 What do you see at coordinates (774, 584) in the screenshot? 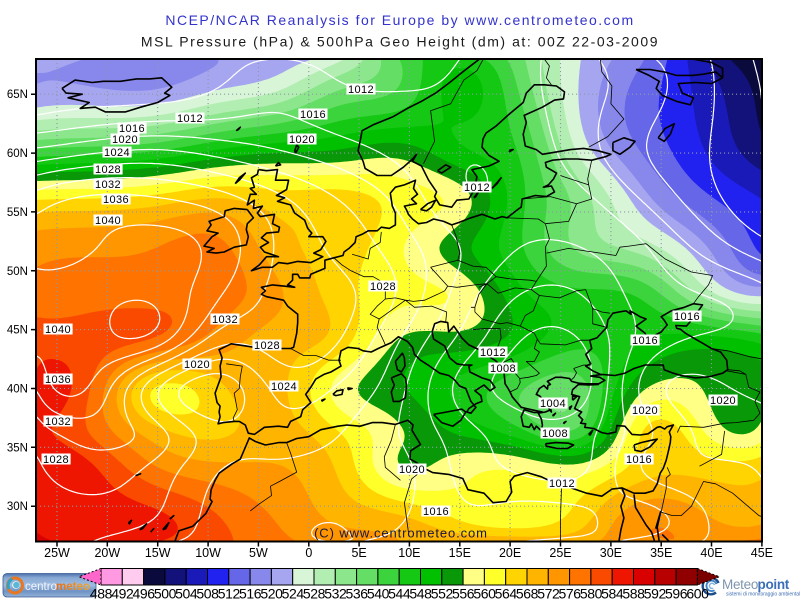
I see `svg-text: point` at bounding box center [774, 584].